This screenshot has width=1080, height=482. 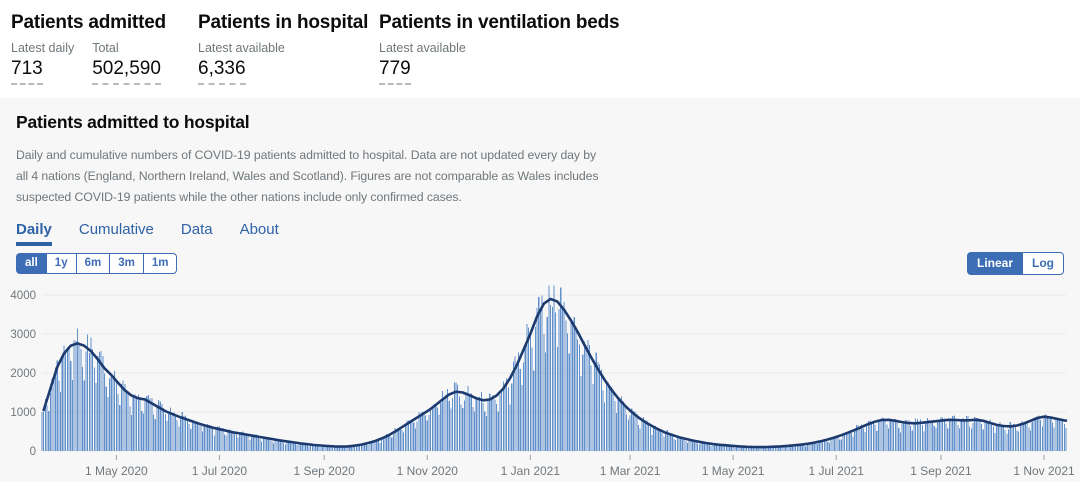 What do you see at coordinates (580, 457) in the screenshot?
I see `x-axis-ticks` at bounding box center [580, 457].